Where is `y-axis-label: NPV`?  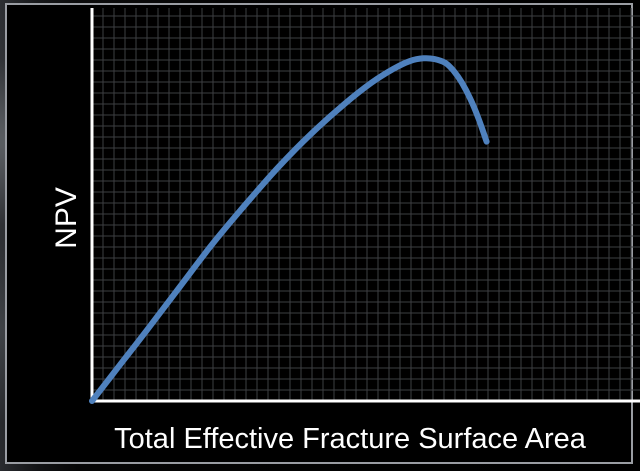
y-axis-label: NPV is located at coordinates (66, 218).